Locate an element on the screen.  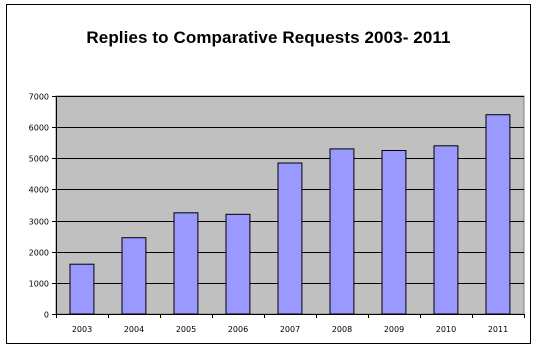
y-tick-label: 6000 is located at coordinates (39, 128).